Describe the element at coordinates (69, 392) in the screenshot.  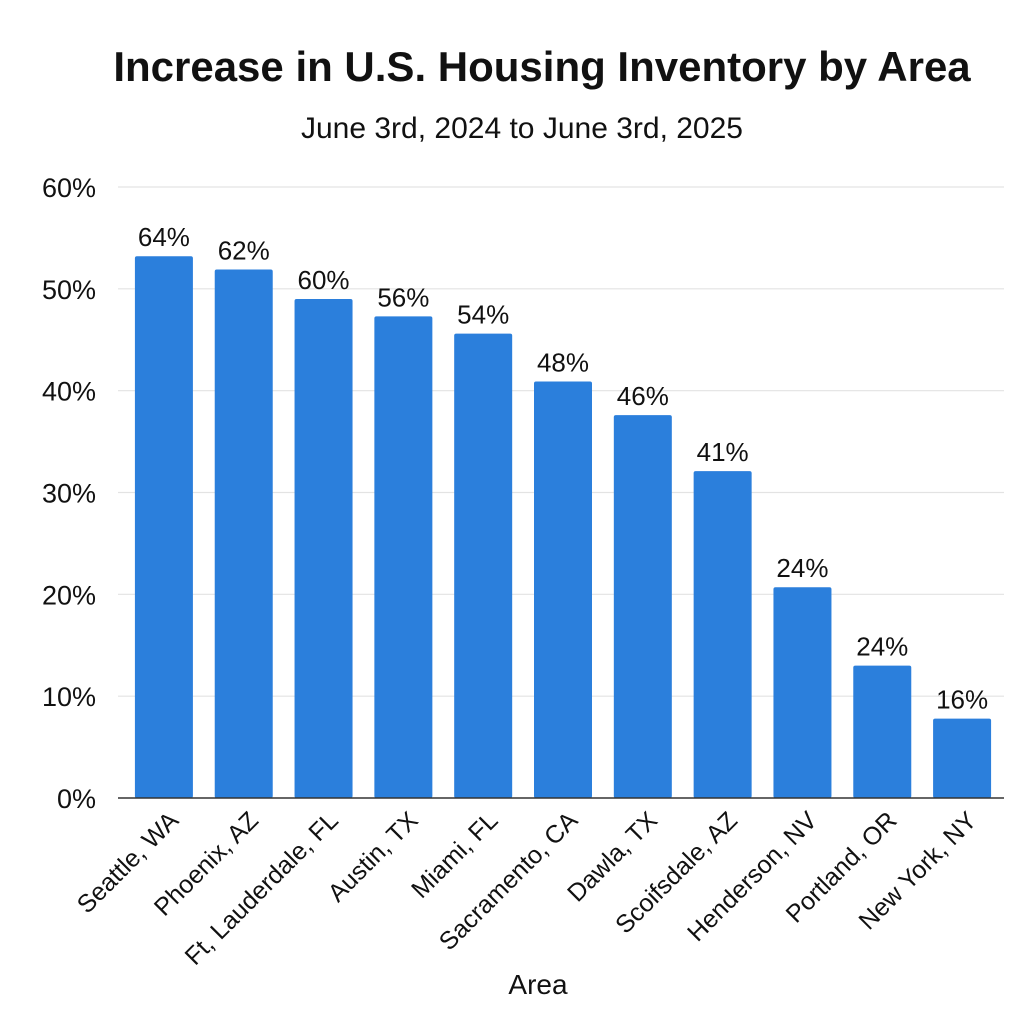
I see `y-tick-label: 40%` at that location.